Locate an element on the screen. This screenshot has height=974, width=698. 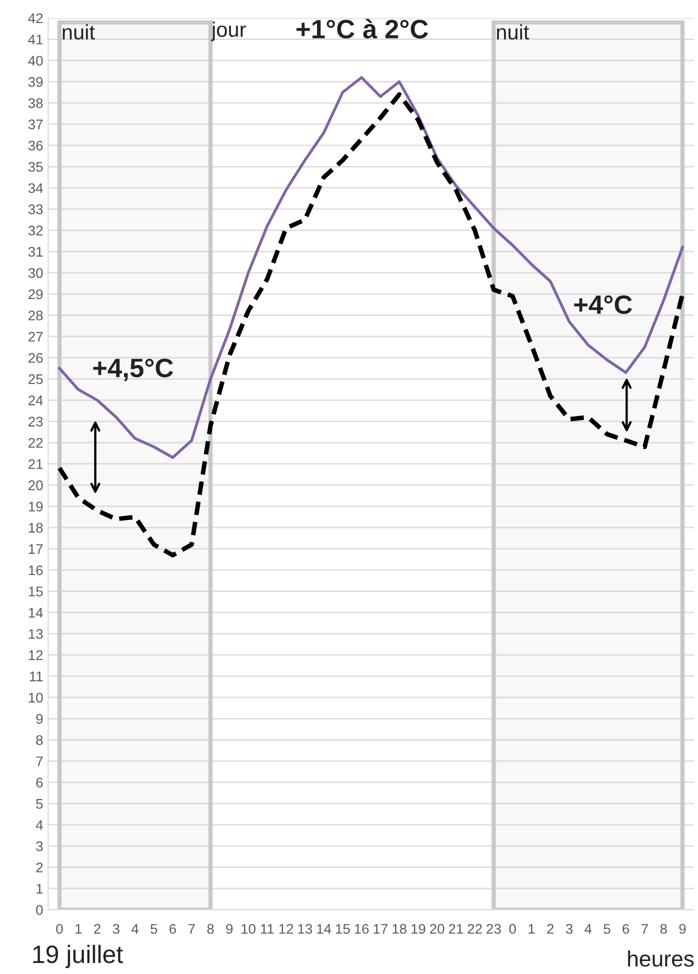
y-tick-label: 38 is located at coordinates (35, 103).